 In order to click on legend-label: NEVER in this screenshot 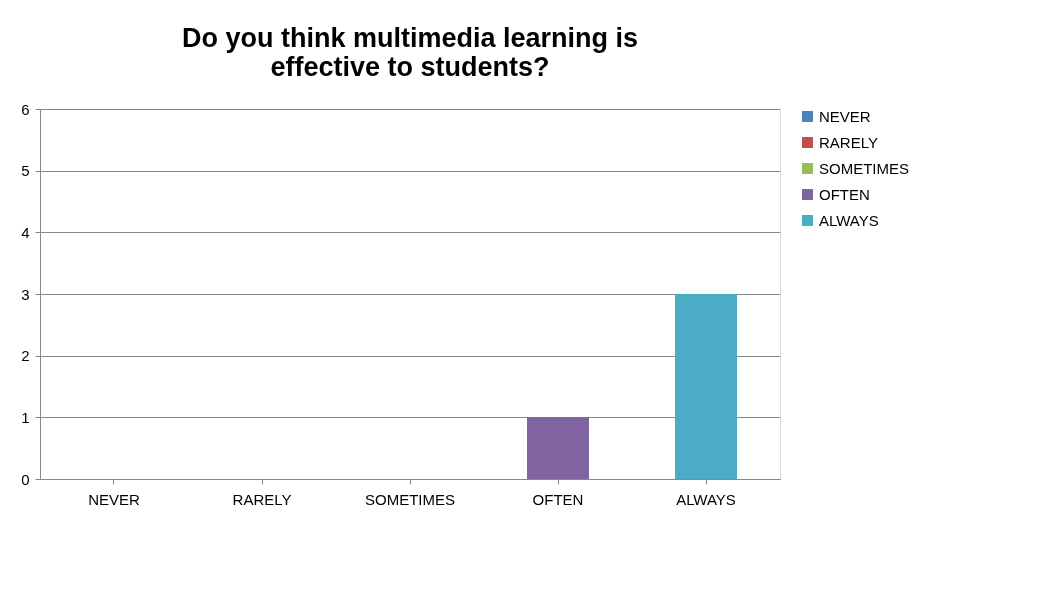, I will do `click(845, 116)`.